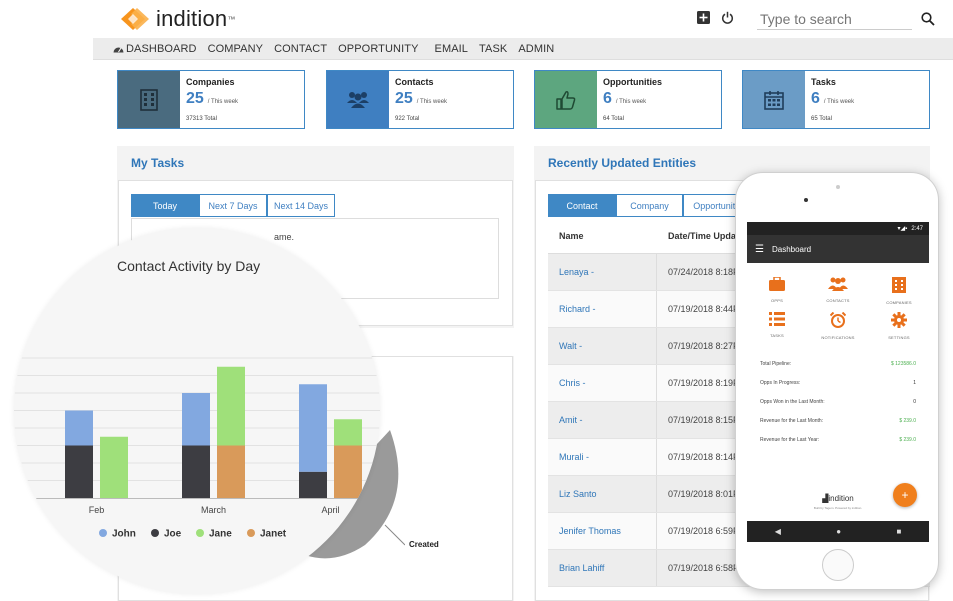 The image size is (953, 601). Describe the element at coordinates (905, 495) in the screenshot. I see `add-fab-button: +` at that location.